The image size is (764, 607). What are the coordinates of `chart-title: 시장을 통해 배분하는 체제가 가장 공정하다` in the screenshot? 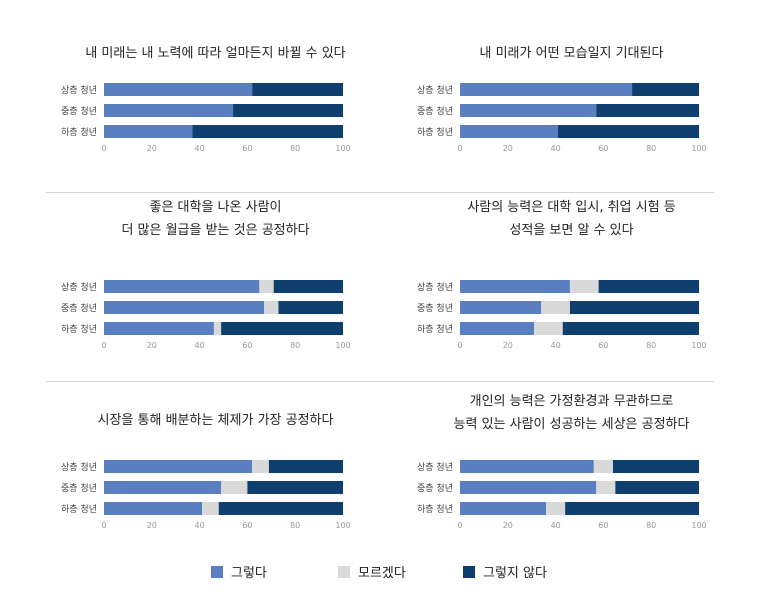 It's located at (216, 420).